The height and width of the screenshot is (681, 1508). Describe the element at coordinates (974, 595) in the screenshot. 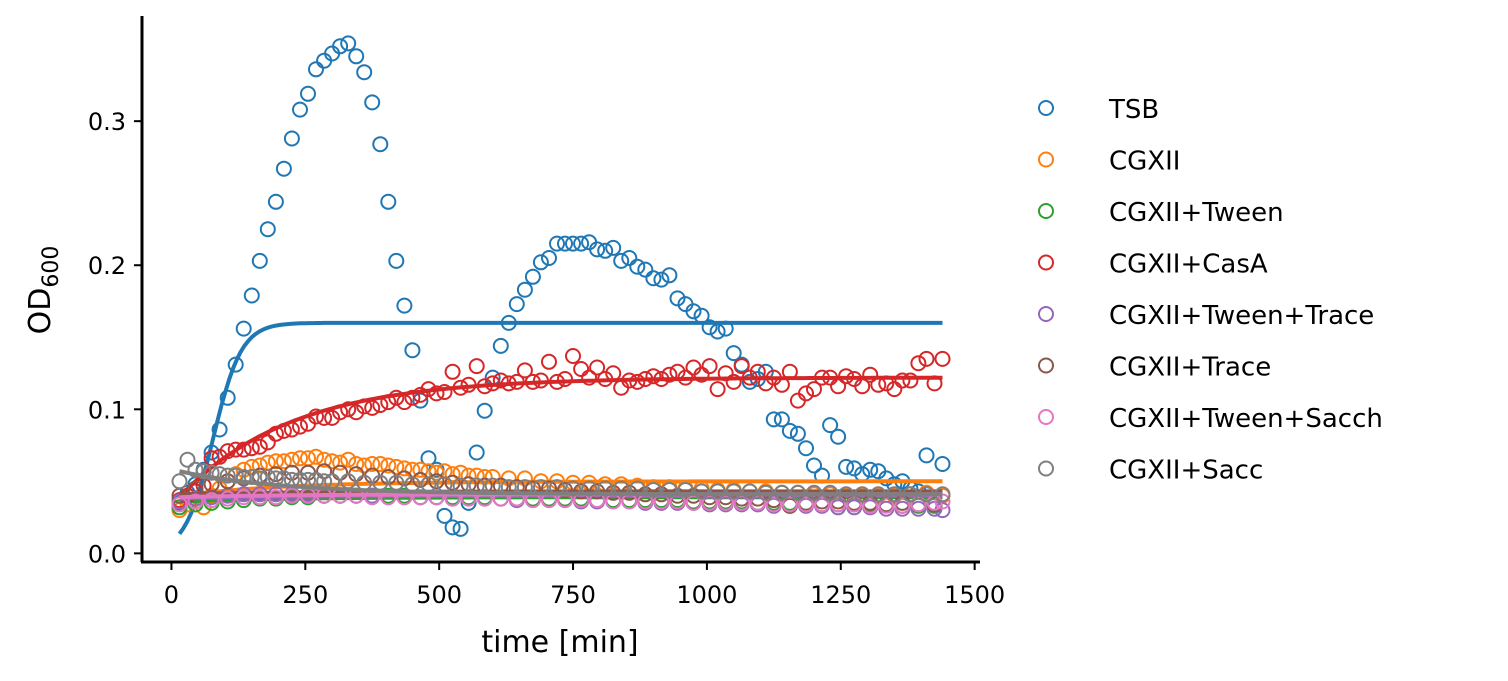

I see `x-tick-label-1500: 1500` at that location.